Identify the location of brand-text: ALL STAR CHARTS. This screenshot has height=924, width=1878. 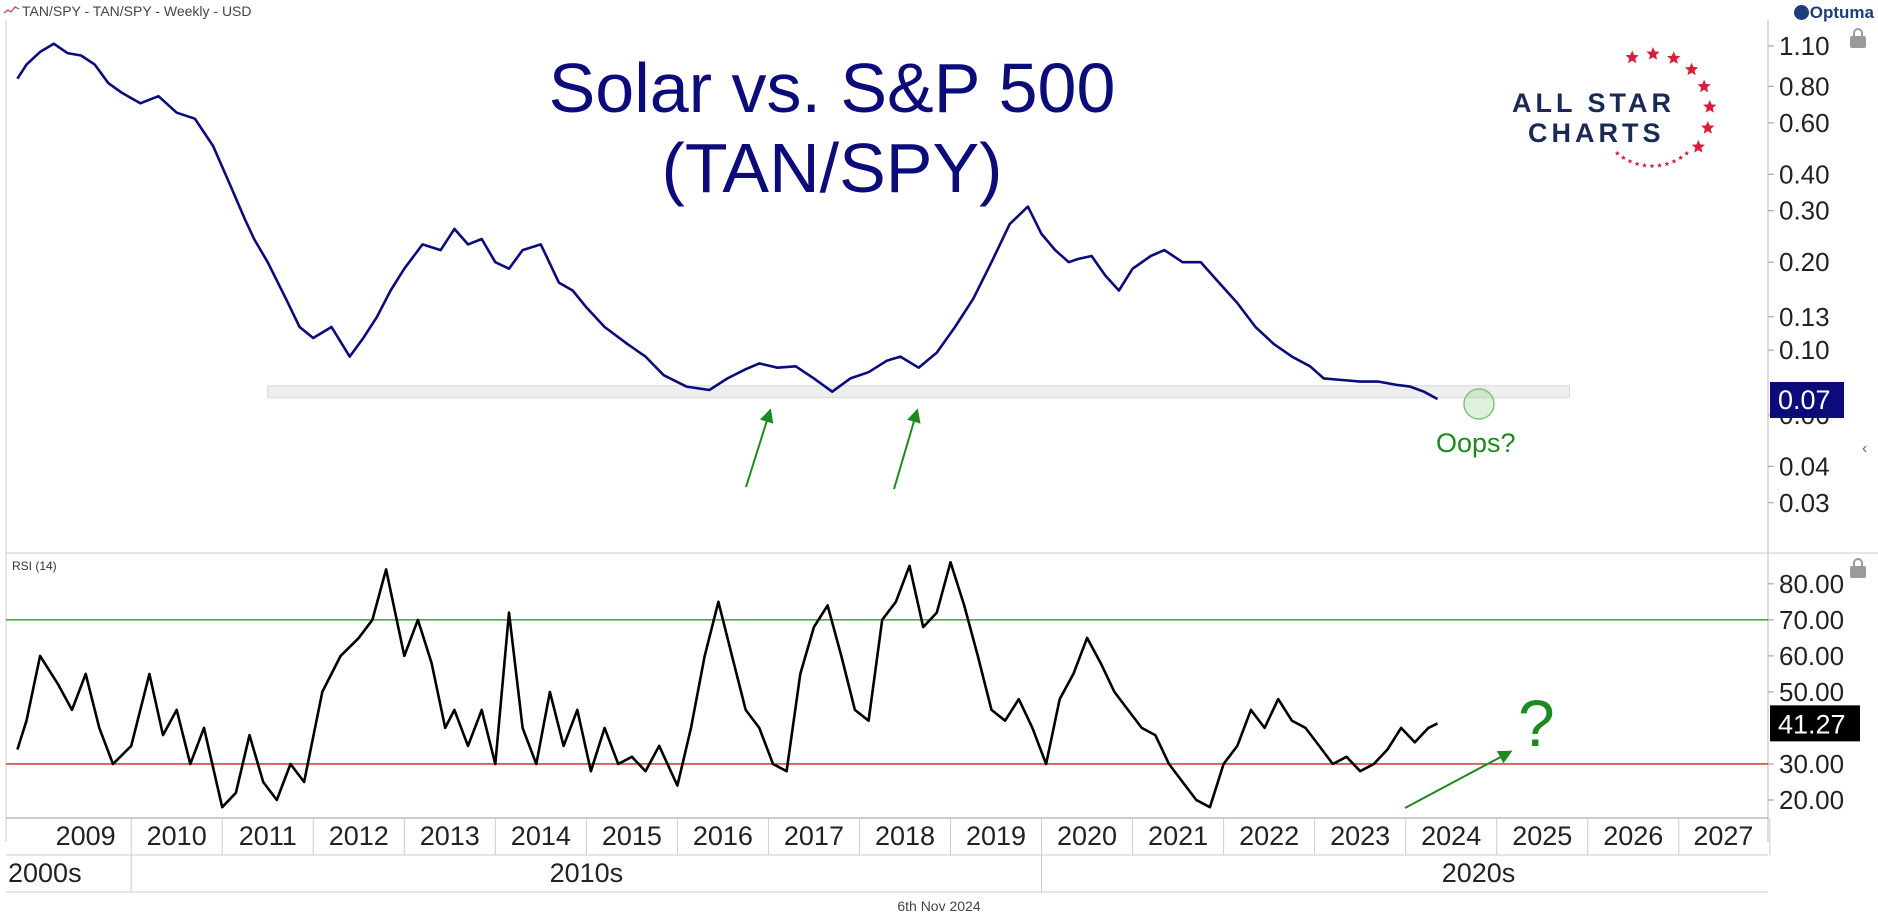
(1593, 118).